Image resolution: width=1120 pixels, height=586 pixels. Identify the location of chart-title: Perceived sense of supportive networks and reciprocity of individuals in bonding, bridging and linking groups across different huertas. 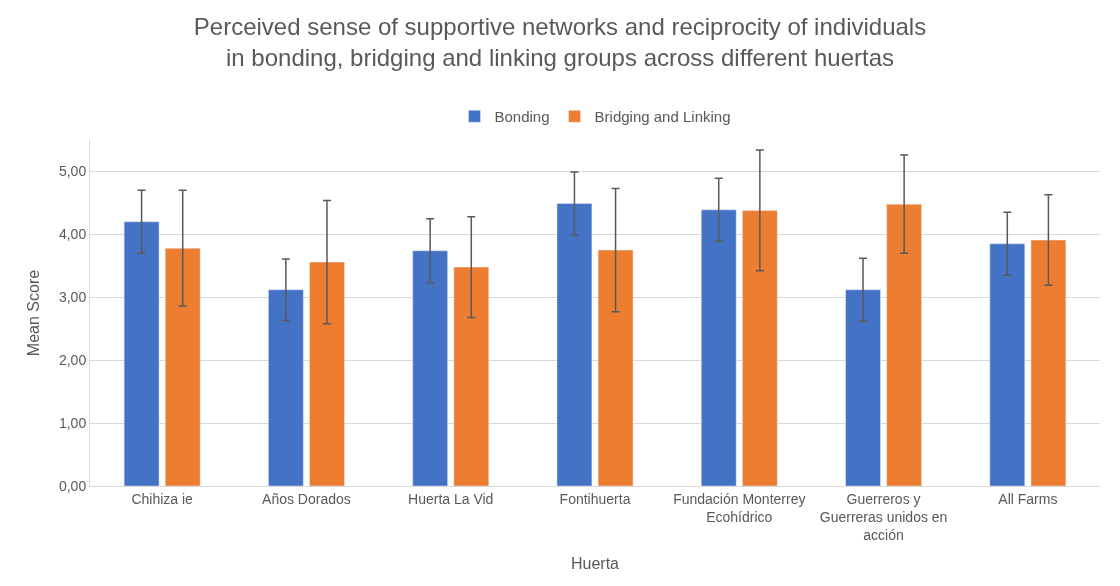
(560, 42).